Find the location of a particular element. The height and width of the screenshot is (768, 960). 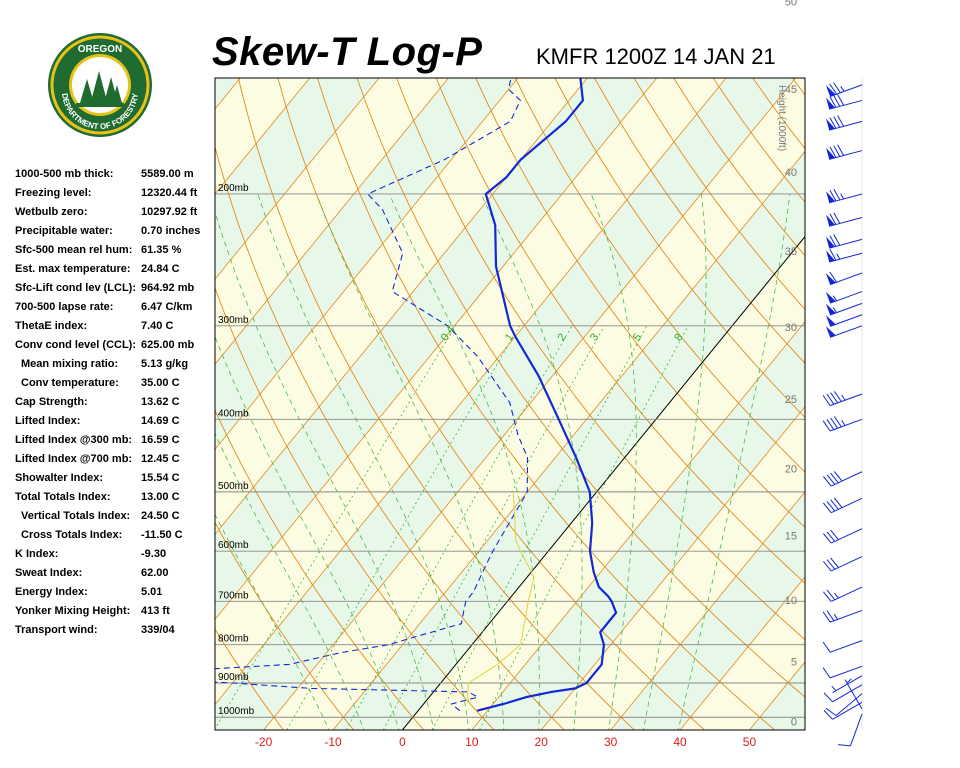

index-value: 10297.92 ft is located at coordinates (169, 212).